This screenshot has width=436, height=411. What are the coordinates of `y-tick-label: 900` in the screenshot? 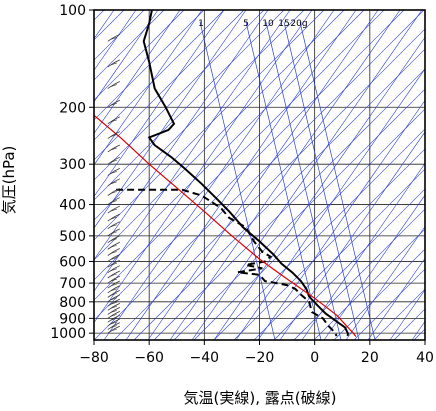 It's located at (72, 319).